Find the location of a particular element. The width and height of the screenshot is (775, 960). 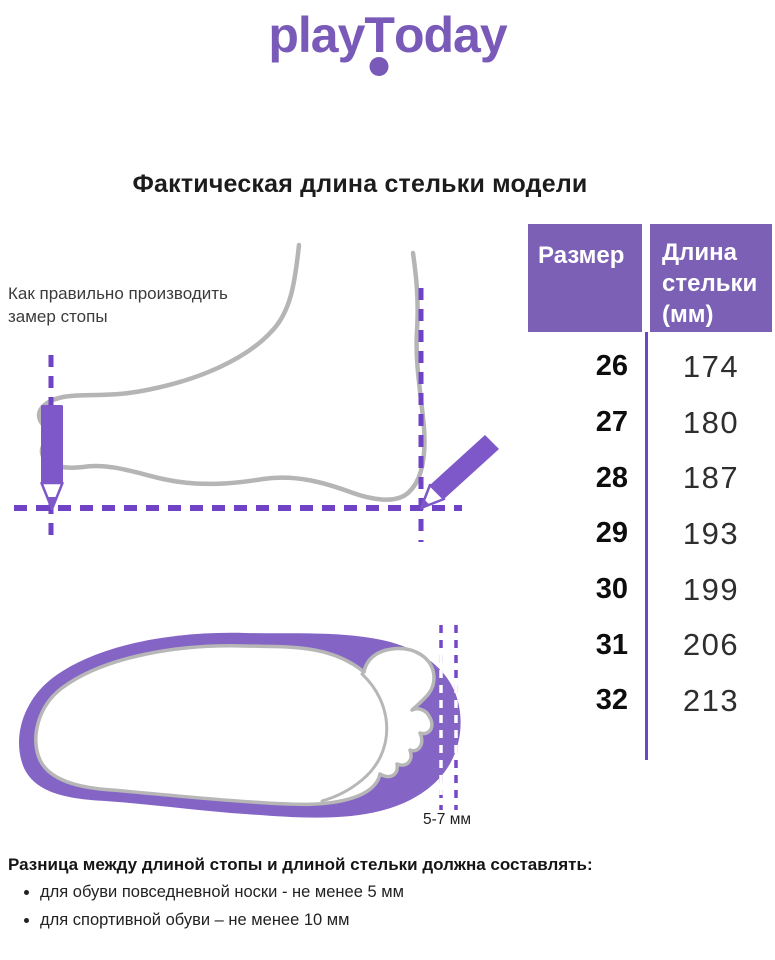

length-cell: 206 is located at coordinates (711, 645).